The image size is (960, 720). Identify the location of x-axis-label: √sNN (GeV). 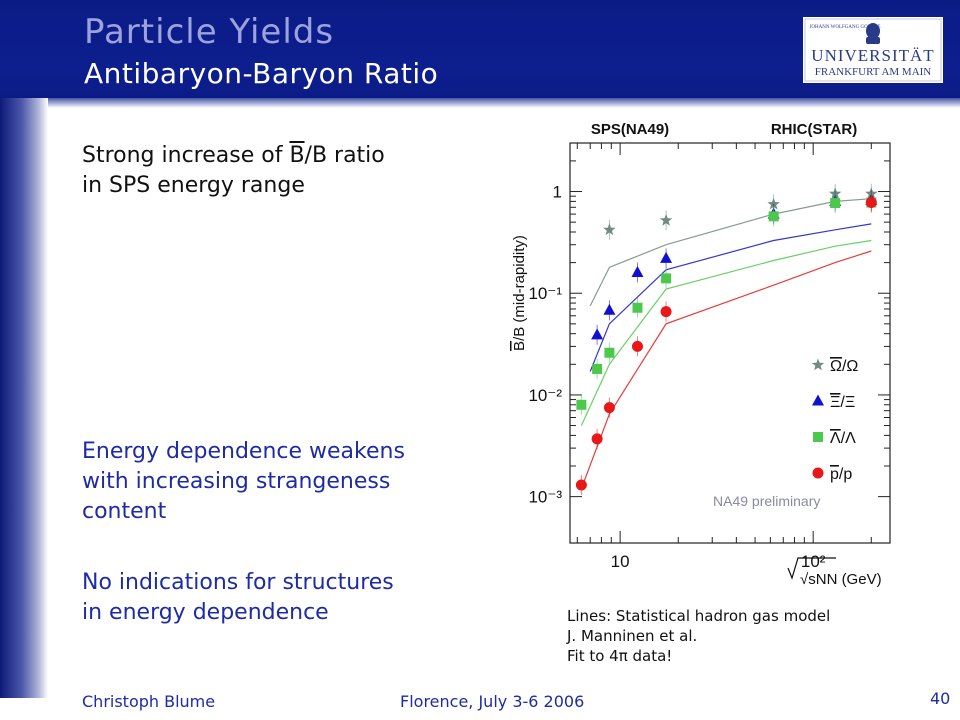
(834, 572).